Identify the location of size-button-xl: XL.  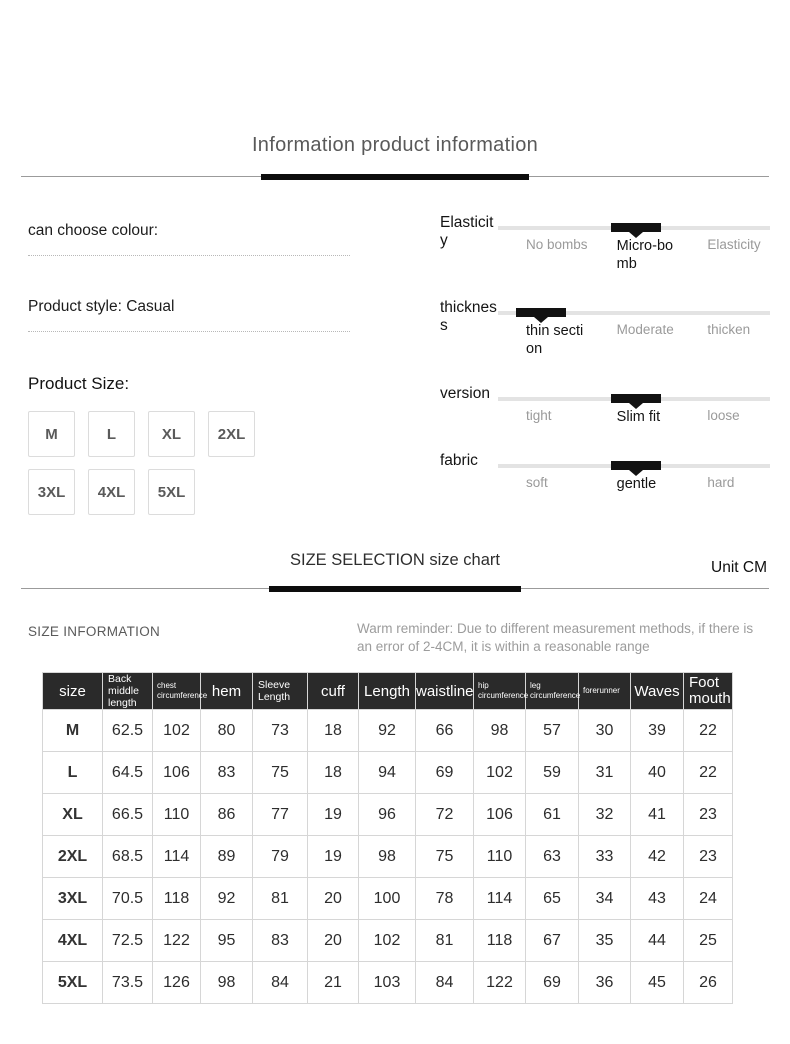
(171, 434).